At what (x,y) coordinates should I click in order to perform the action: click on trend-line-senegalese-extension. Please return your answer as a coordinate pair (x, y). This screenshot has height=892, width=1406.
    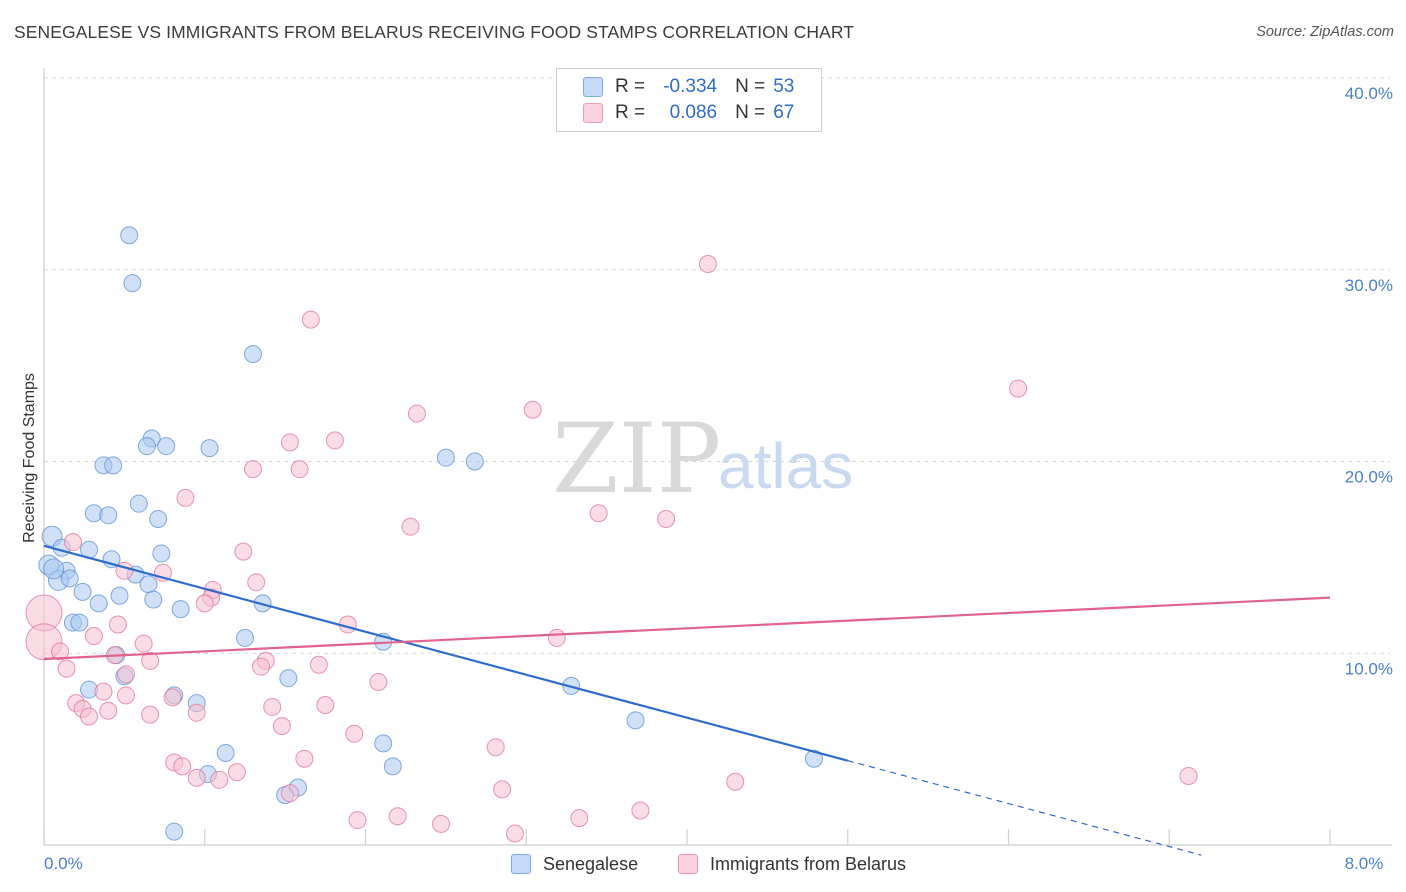
    Looking at the image, I should click on (1024, 808).